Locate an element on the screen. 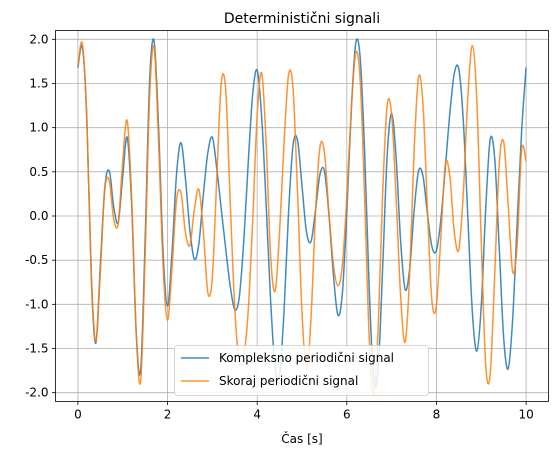  x-tick-label: 0 is located at coordinates (78, 415).